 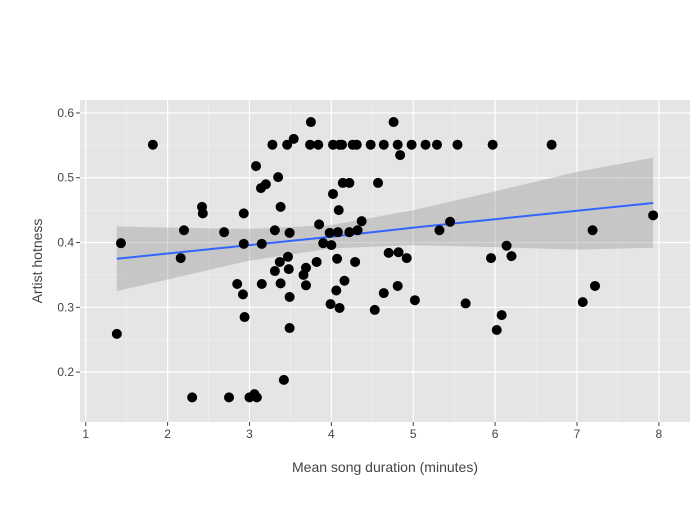 What do you see at coordinates (385, 467) in the screenshot?
I see `x-axis-label: Mean song duration (minutes)` at bounding box center [385, 467].